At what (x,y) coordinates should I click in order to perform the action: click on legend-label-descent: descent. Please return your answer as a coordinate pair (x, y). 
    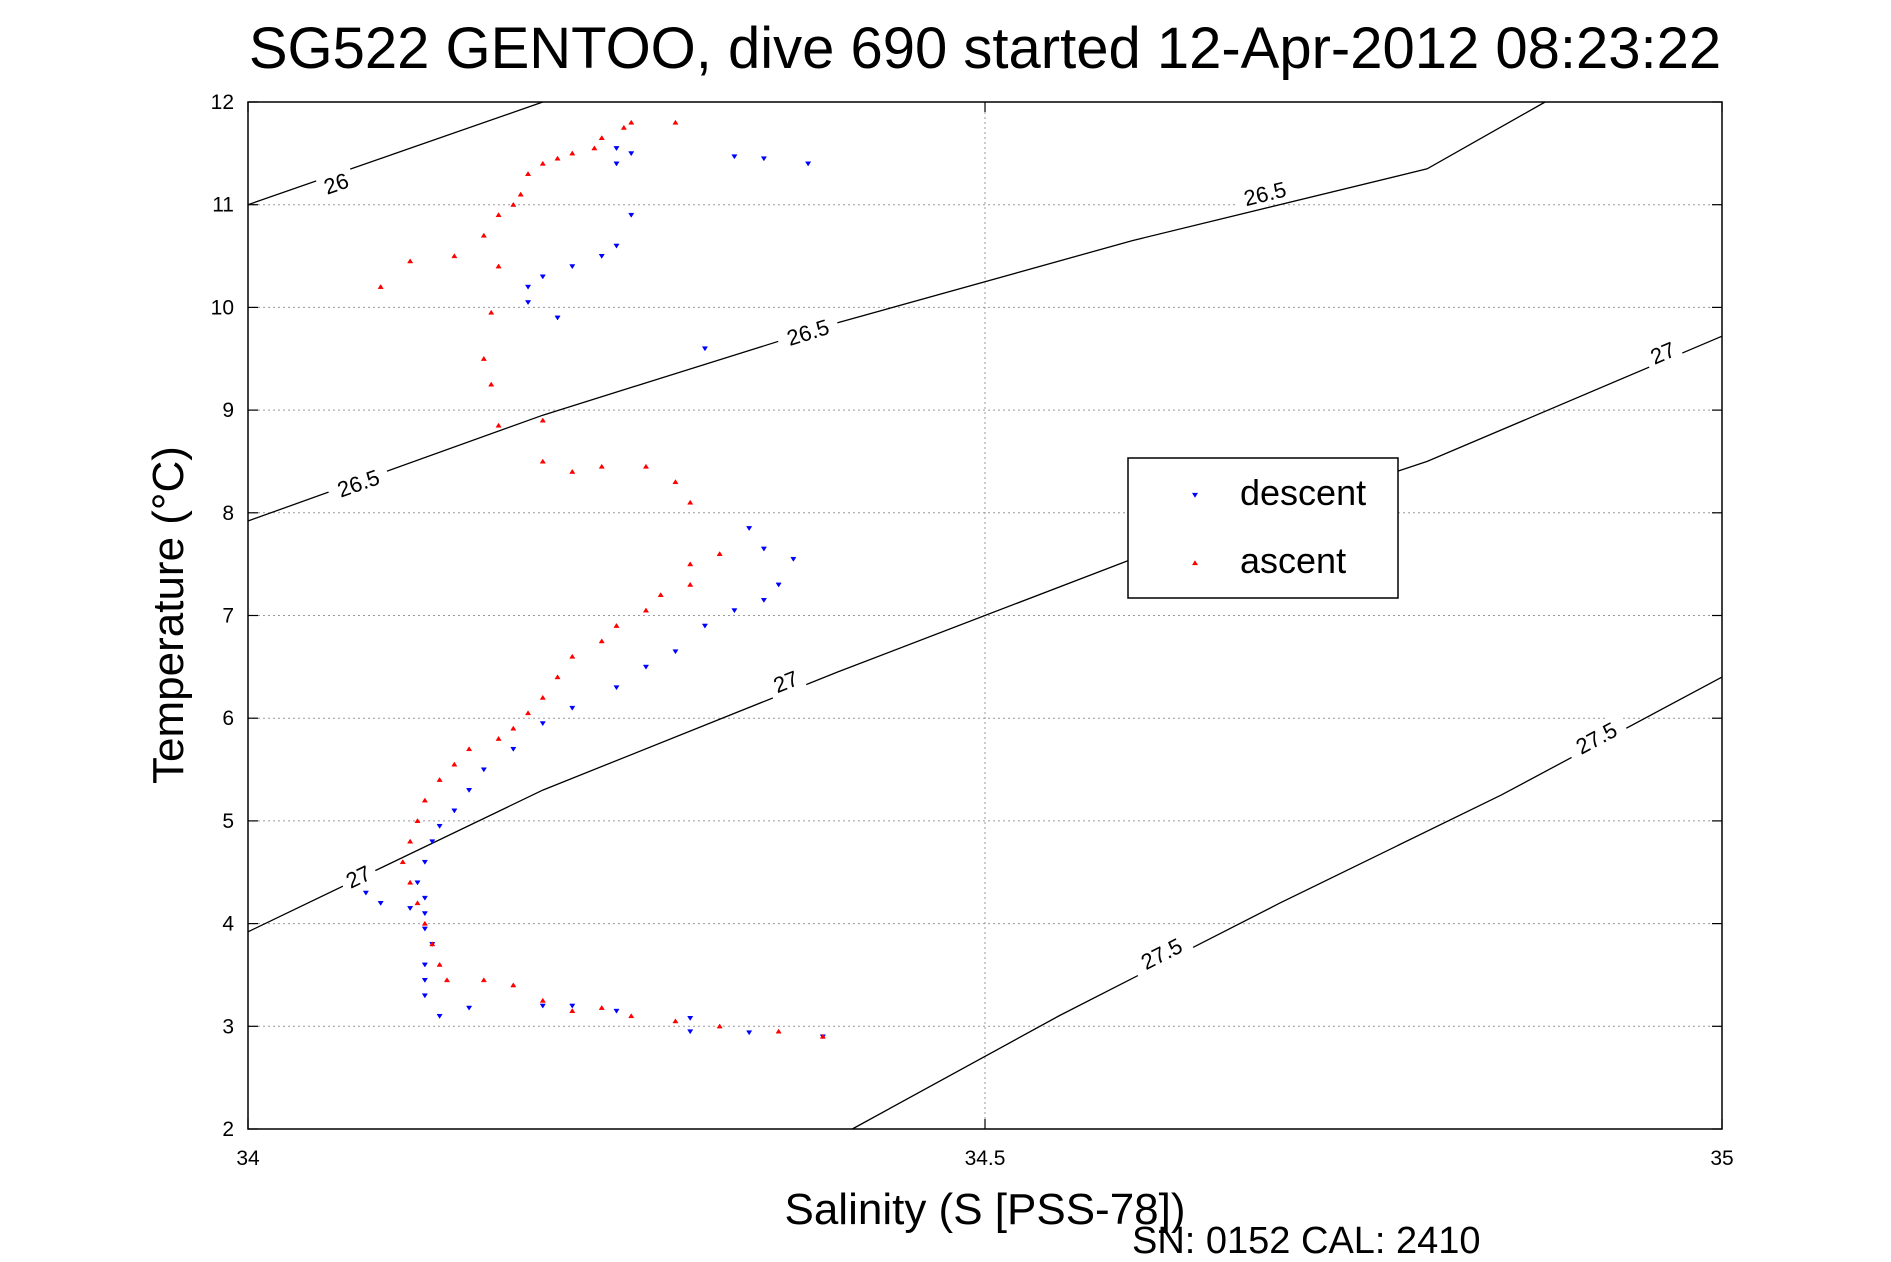
    Looking at the image, I should click on (1303, 492).